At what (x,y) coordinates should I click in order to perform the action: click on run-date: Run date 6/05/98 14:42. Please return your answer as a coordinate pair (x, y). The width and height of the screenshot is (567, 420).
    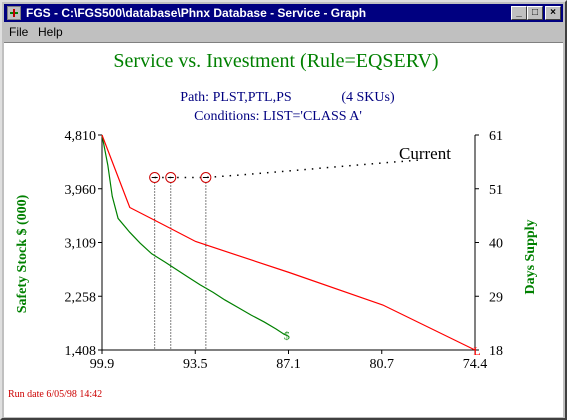
    Looking at the image, I should click on (55, 394).